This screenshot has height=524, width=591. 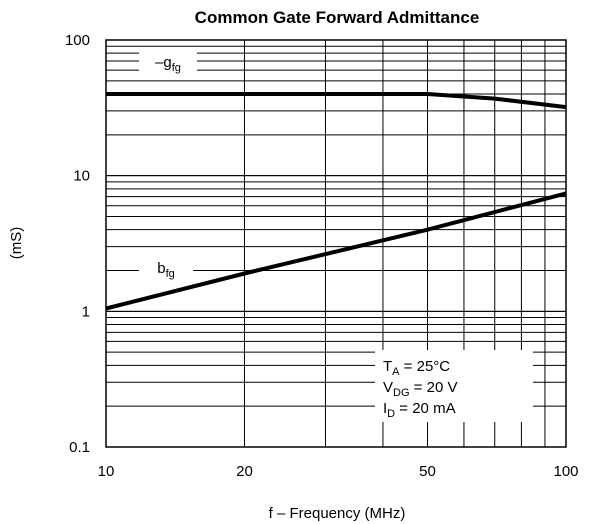 What do you see at coordinates (81, 176) in the screenshot?
I see `y-tick-label: 10` at bounding box center [81, 176].